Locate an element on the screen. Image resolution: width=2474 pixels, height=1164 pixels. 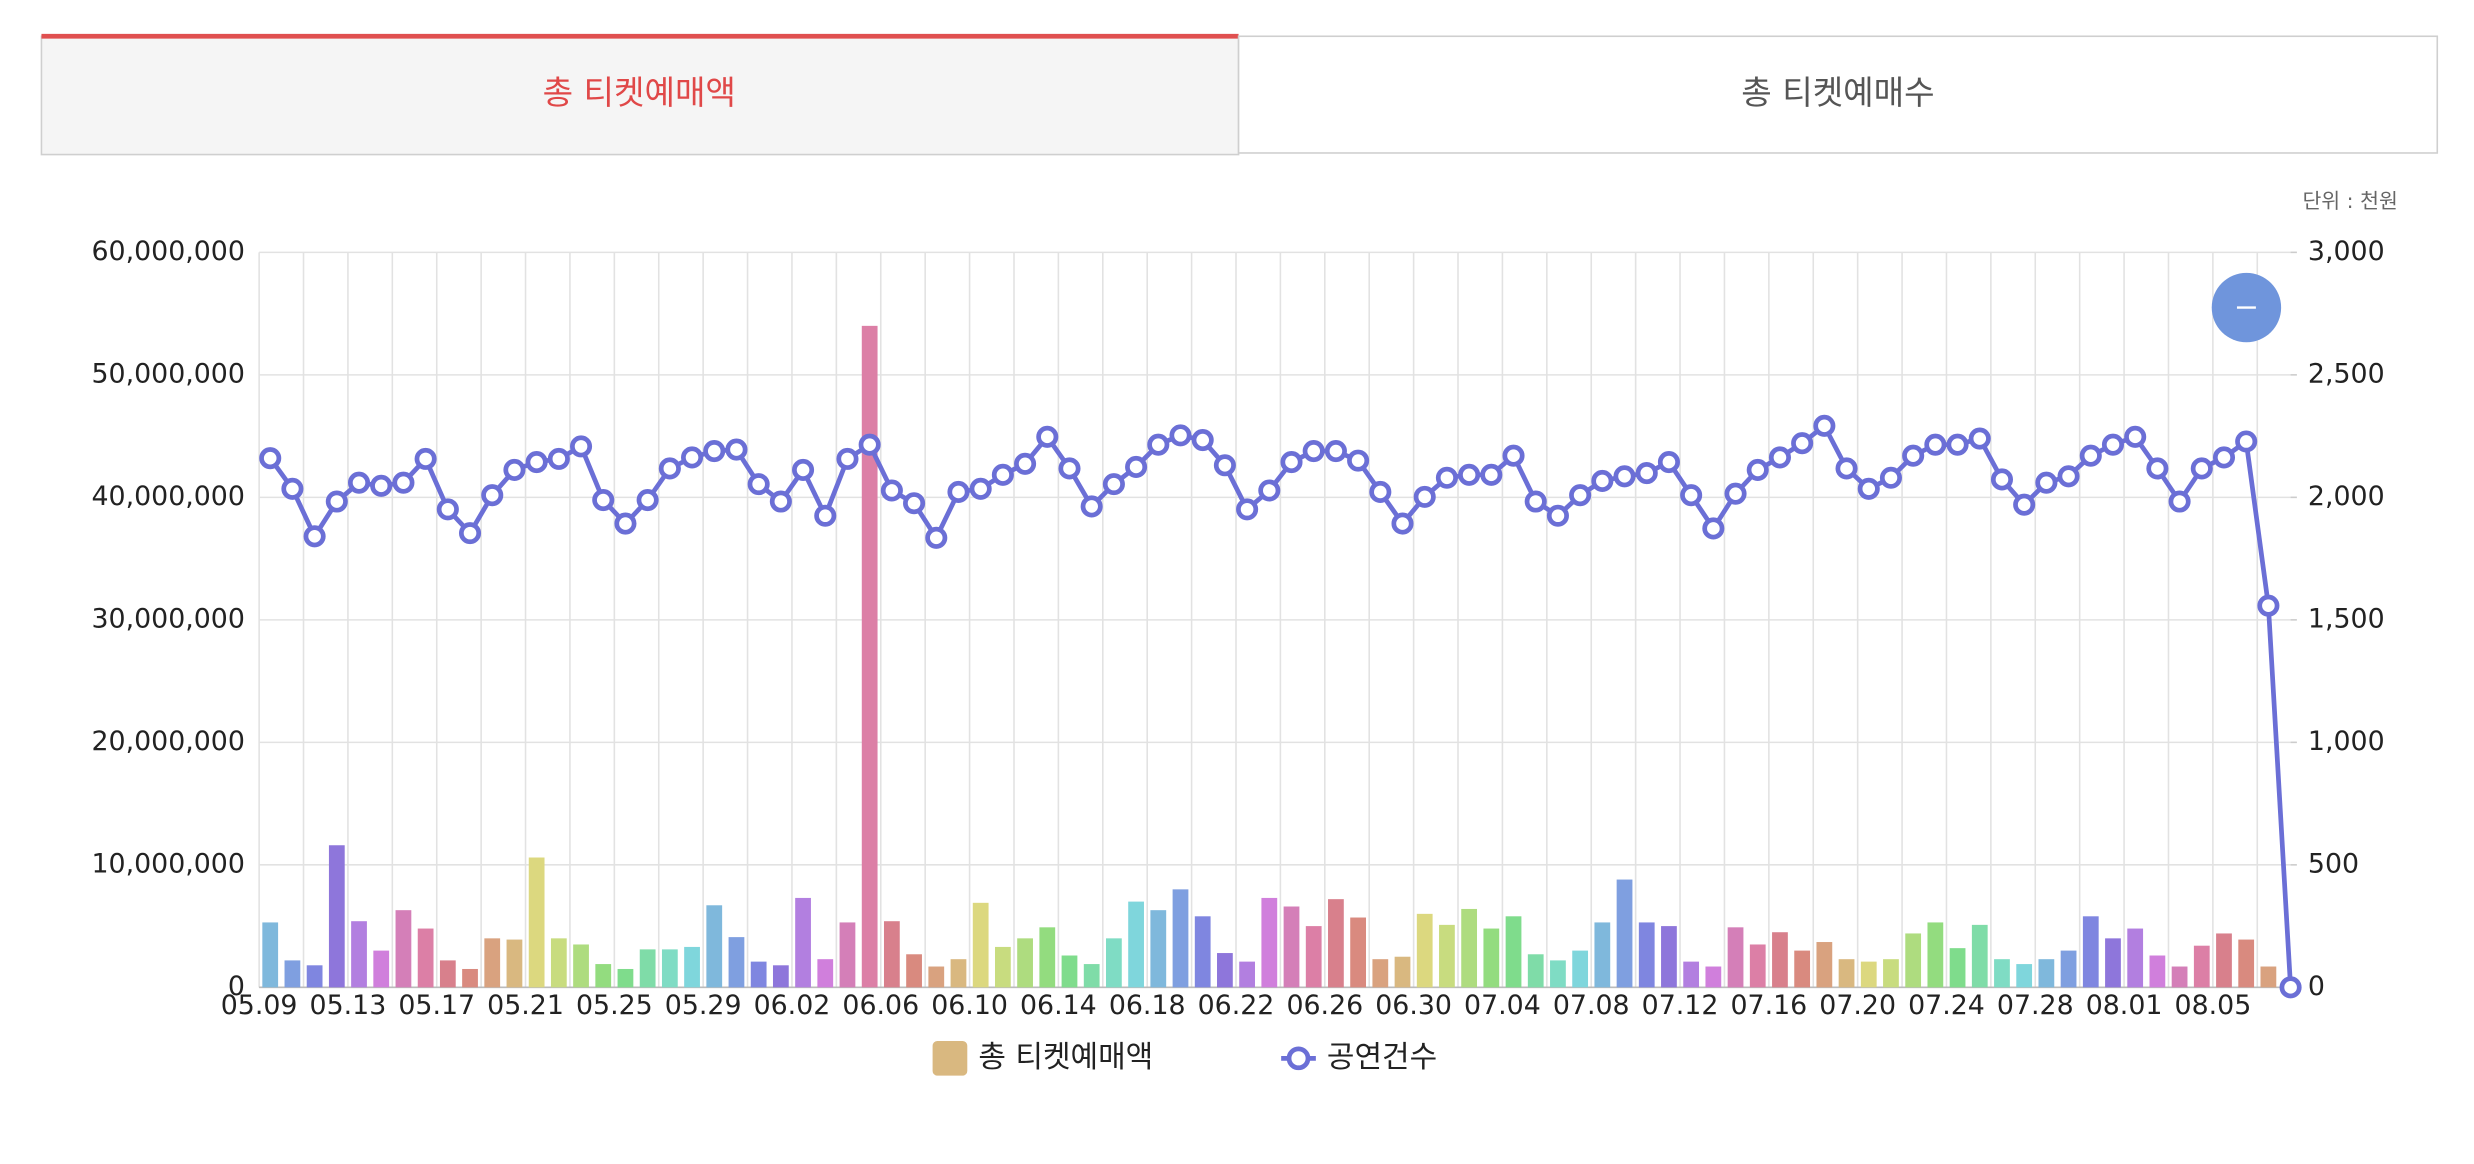
x-tick-label: 08.01 is located at coordinates (2124, 1005).